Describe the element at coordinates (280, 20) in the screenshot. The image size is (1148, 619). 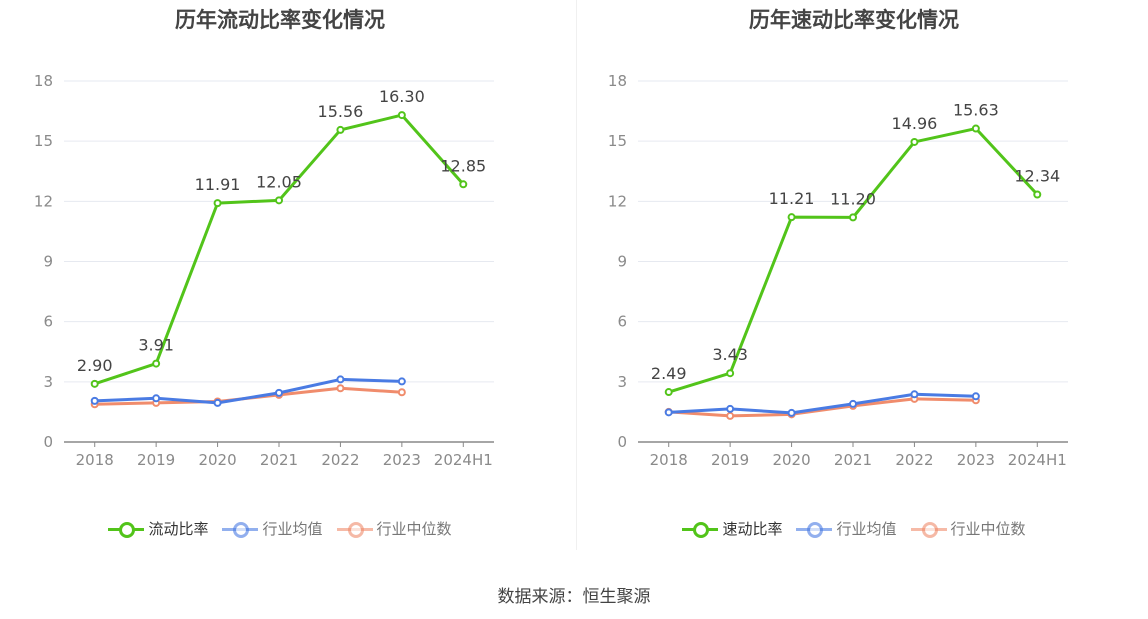
I see `chart-title: 历年流动比率变化情况` at that location.